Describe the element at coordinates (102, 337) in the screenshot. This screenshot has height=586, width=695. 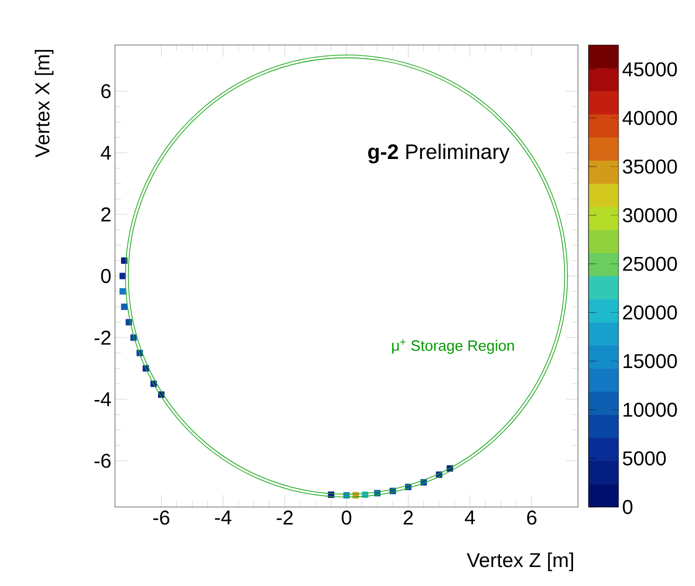
I see `y-tick-label: -2` at that location.